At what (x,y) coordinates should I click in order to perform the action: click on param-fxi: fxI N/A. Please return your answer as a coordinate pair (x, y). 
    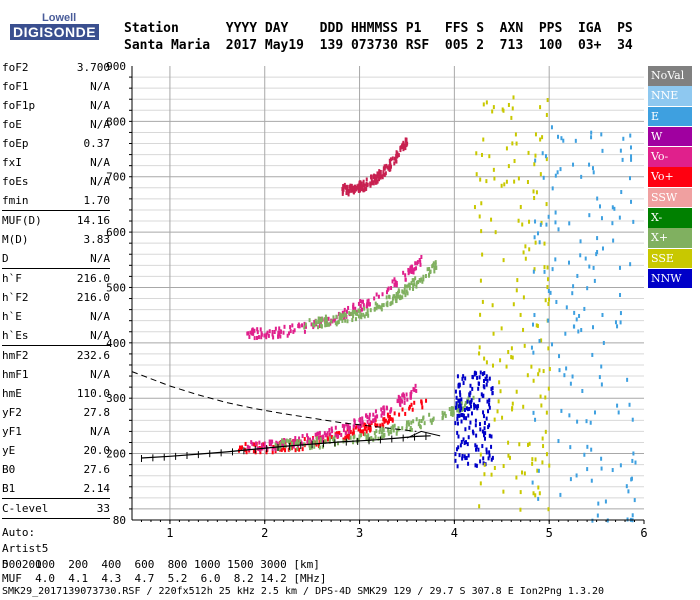
    Looking at the image, I should click on (56, 162).